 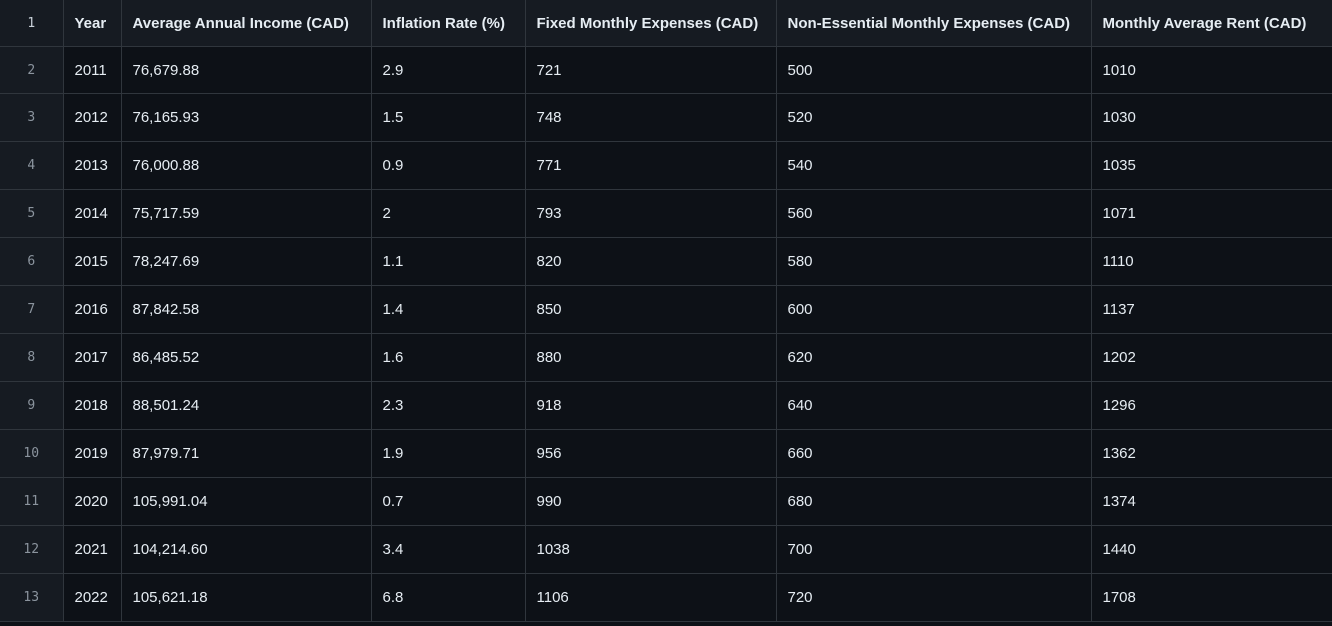 I want to click on cell-year: 2021, so click(x=92, y=549).